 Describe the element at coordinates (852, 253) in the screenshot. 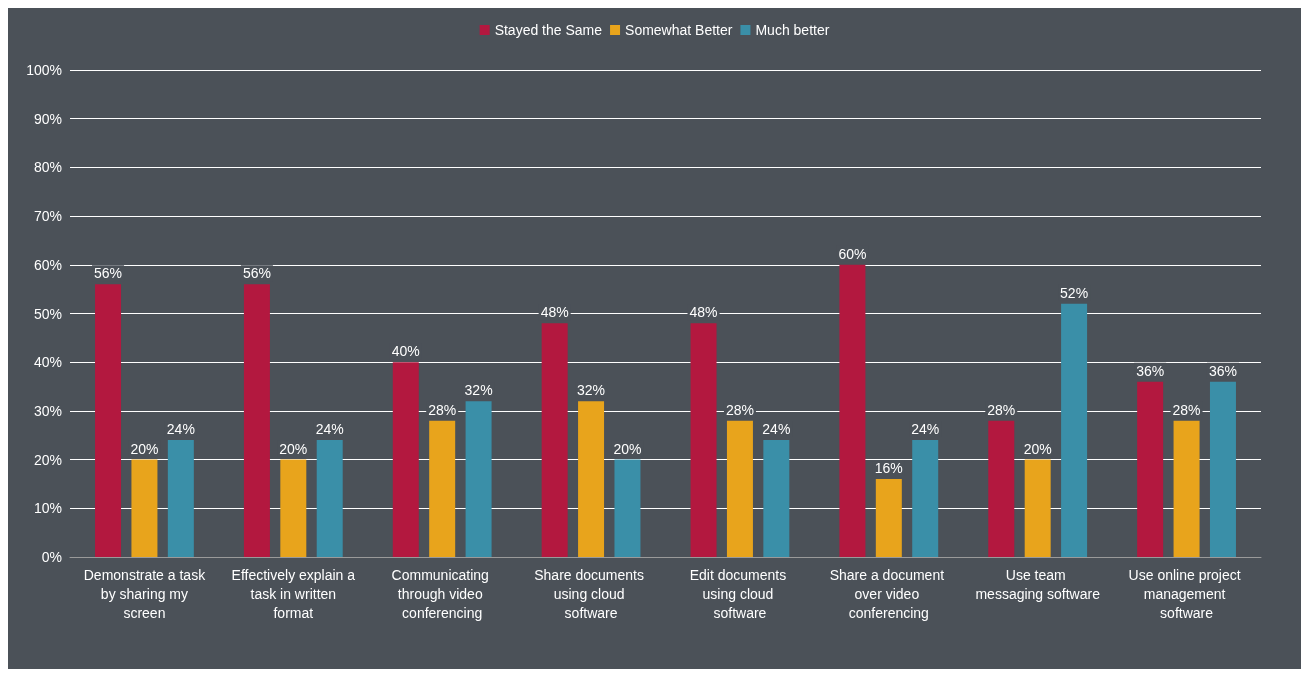

I see `data-label: 60%` at that location.